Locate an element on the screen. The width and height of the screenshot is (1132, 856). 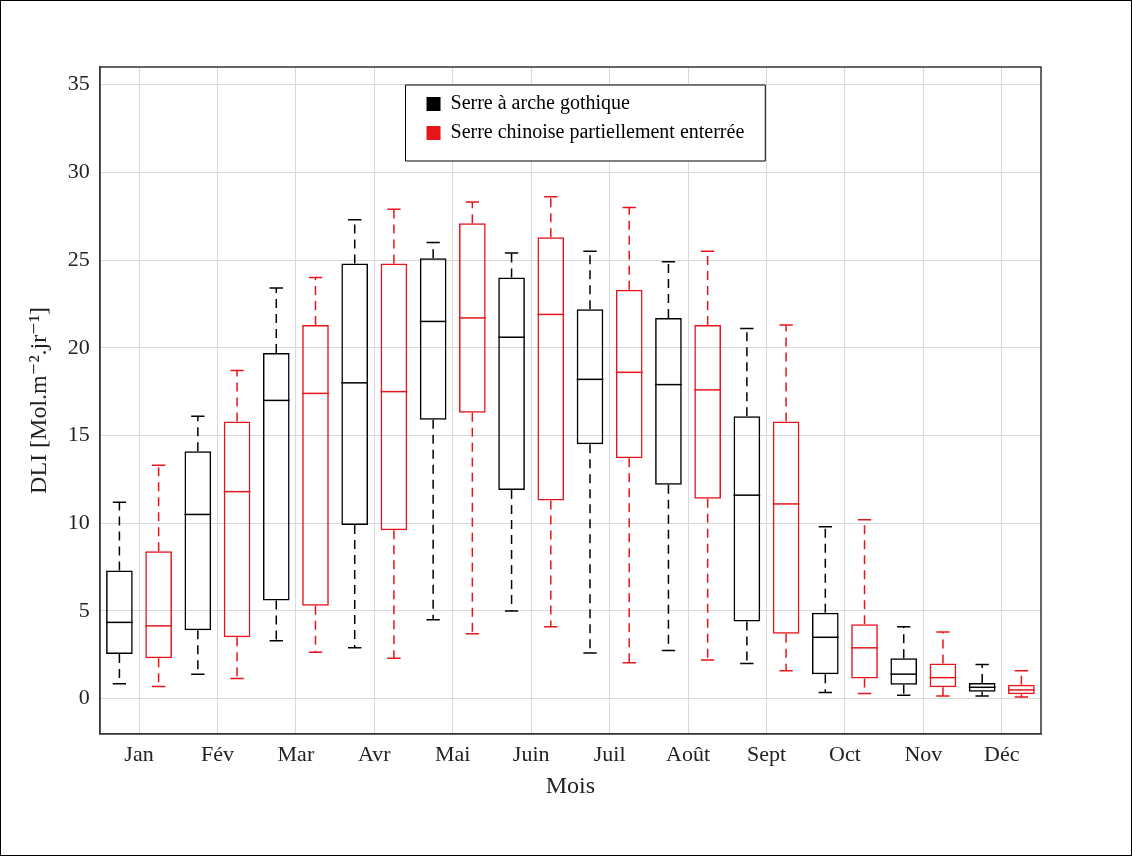
x-tick-label: Mar is located at coordinates (296, 753).